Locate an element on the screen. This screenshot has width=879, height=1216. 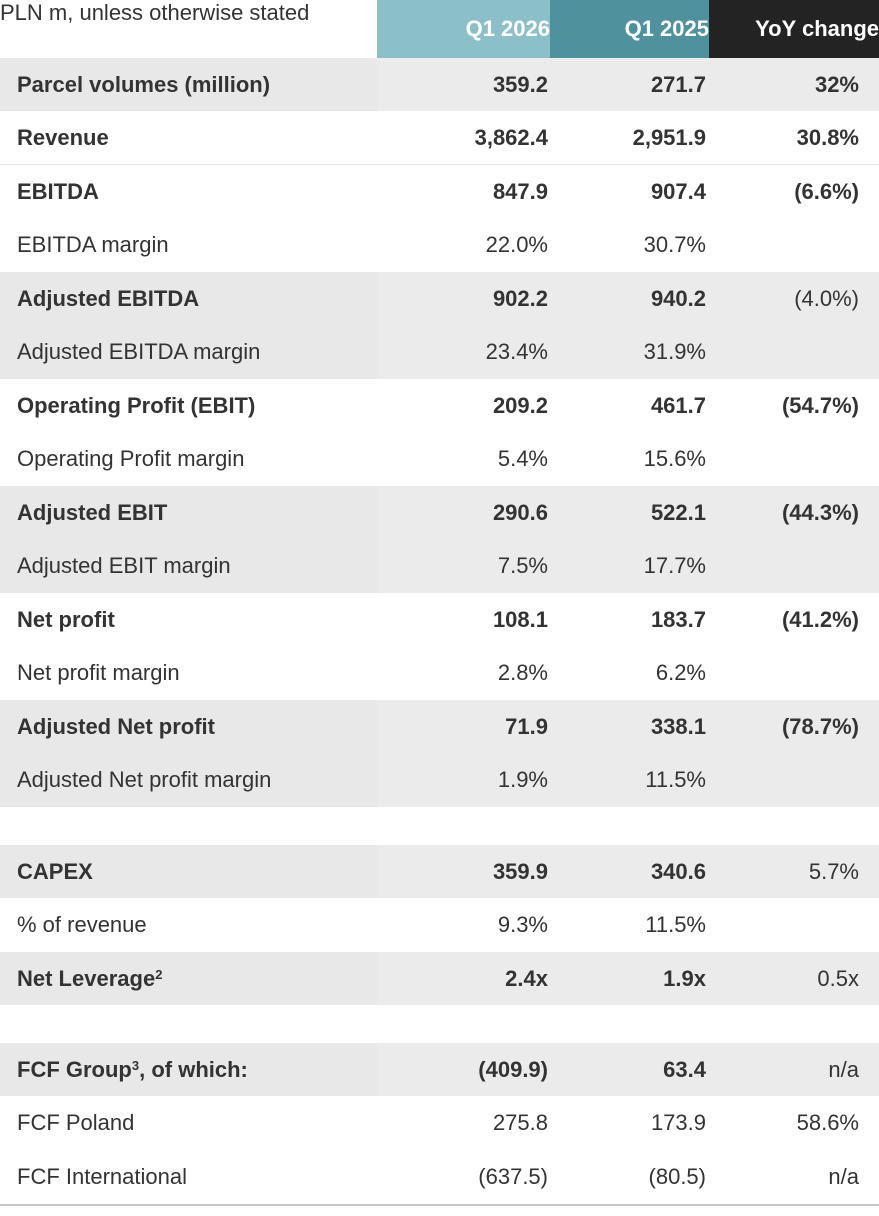
value-q1-2026: (409.9) is located at coordinates (463, 1069).